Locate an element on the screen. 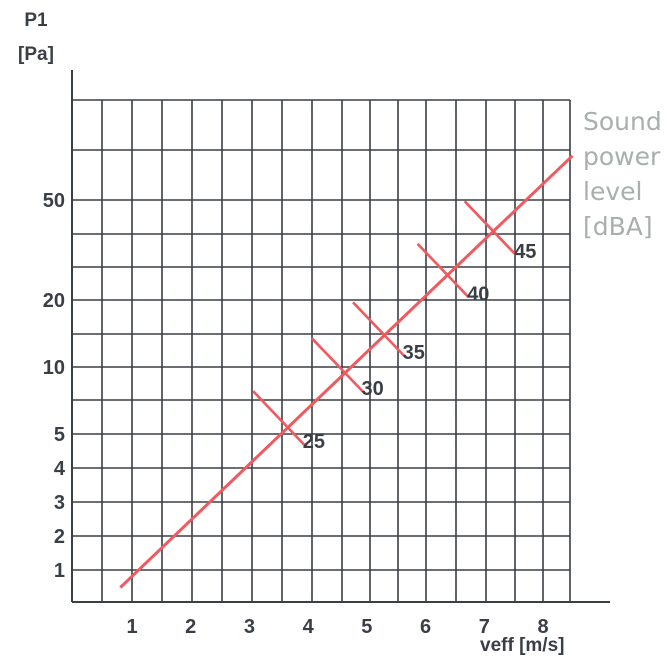 This screenshot has height=659, width=667. y-tick-label: 5 is located at coordinates (59, 435).